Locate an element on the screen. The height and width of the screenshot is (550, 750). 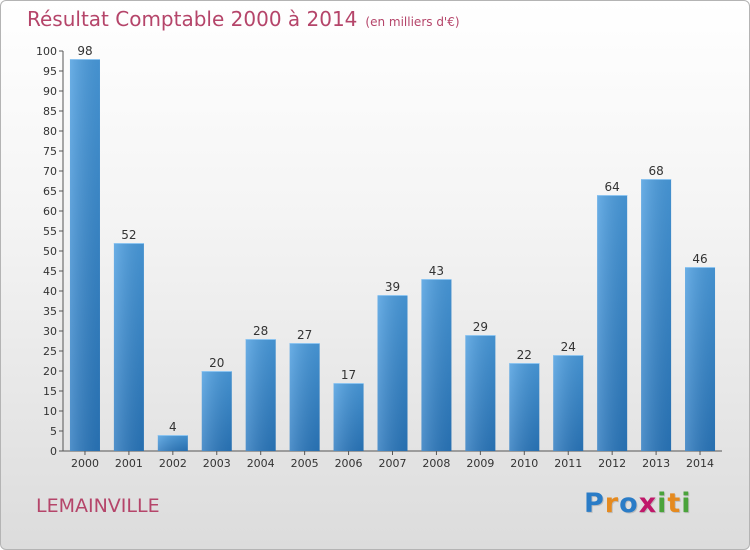
y-tick-label: 80 is located at coordinates (50, 131).